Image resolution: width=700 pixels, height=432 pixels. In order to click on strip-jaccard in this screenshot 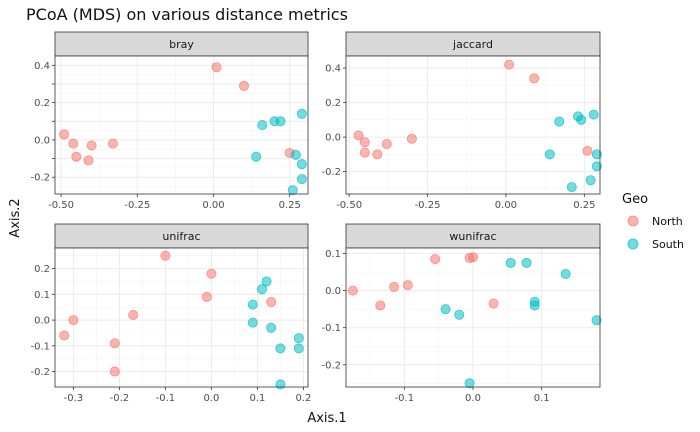, I will do `click(473, 44)`.